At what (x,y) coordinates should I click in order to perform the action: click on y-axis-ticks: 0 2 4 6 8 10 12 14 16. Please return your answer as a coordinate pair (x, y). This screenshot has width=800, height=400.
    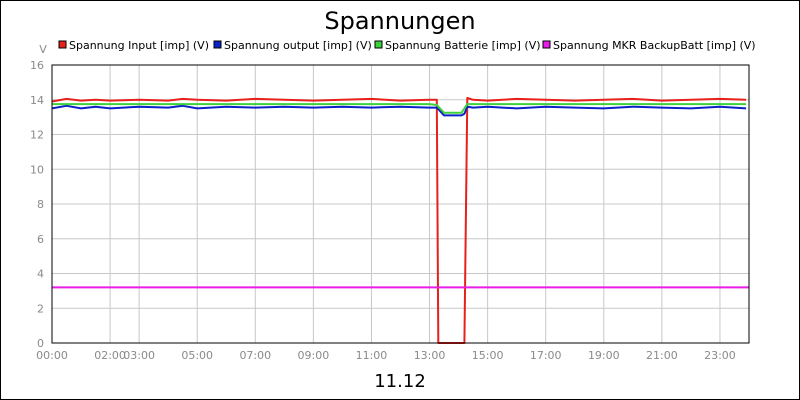
    Looking at the image, I should click on (37, 204).